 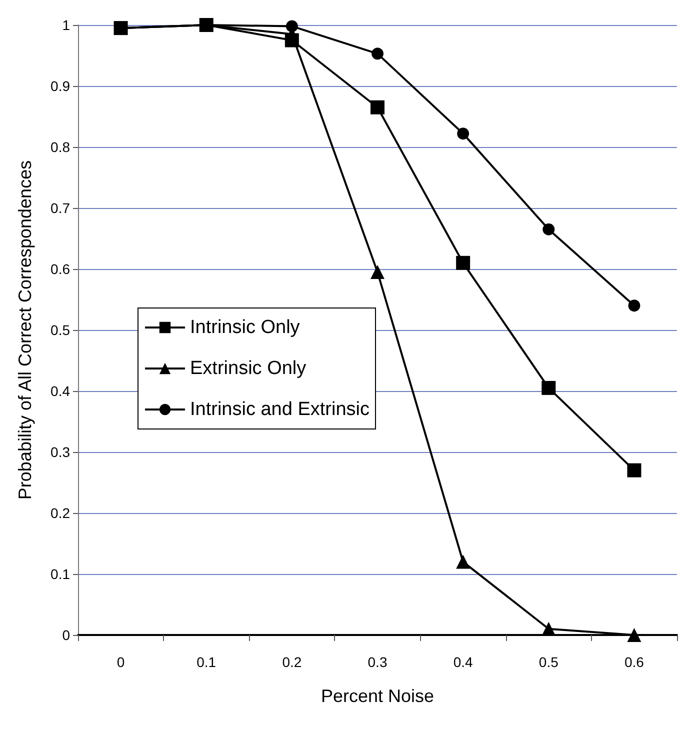 I want to click on y-tick-label: 0.8, so click(x=60, y=147).